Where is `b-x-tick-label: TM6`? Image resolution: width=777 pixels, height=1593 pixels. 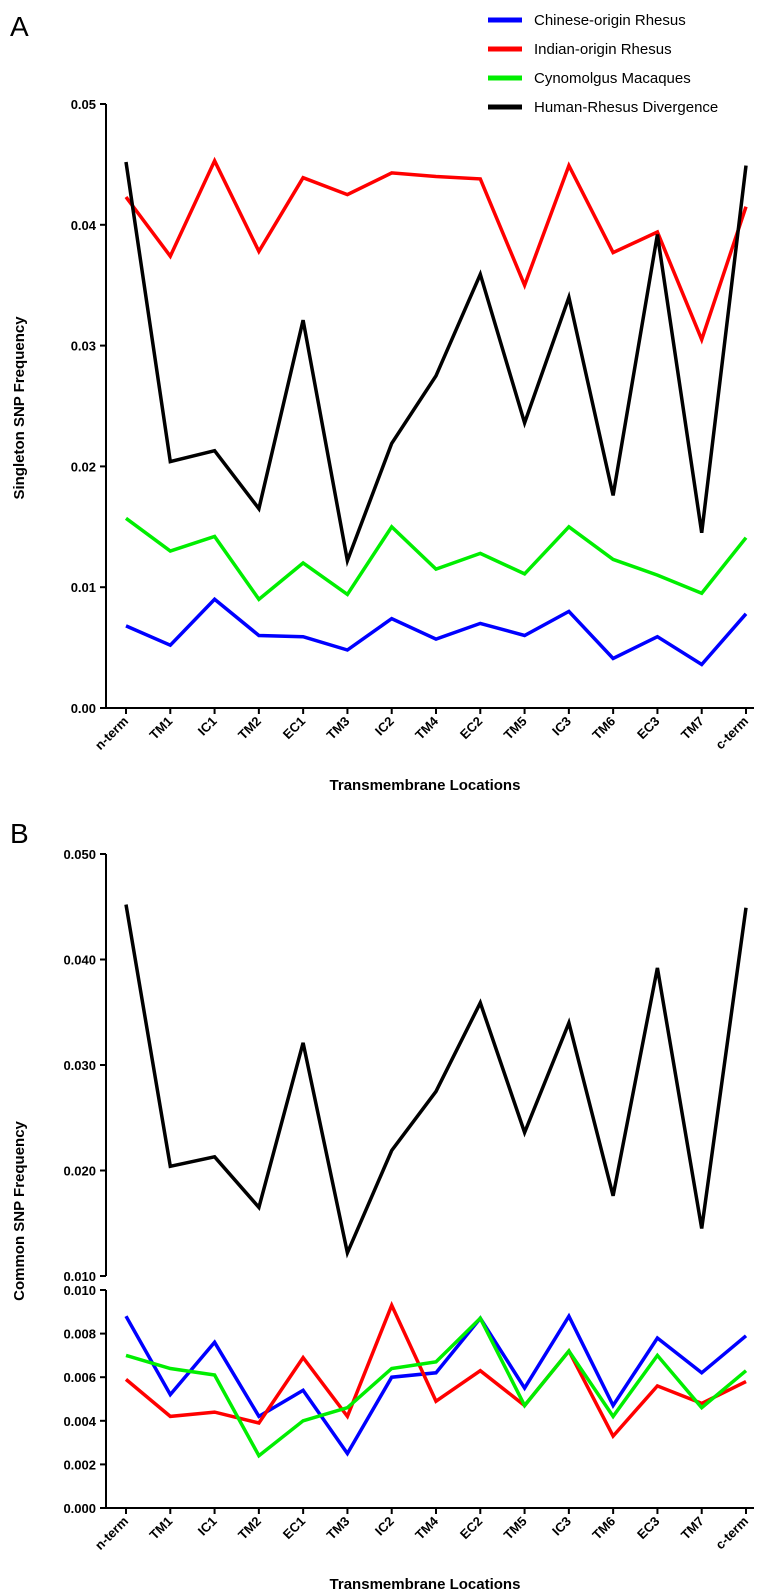
b-x-tick-label: TM6 is located at coordinates (603, 1528).